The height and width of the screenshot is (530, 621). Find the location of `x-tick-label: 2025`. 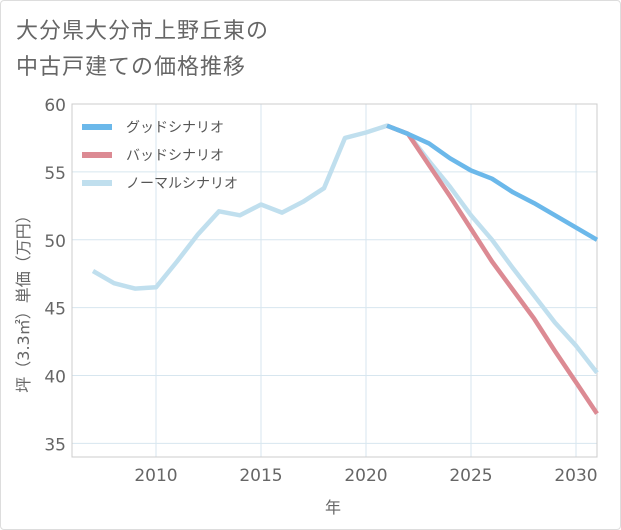

x-tick-label: 2025 is located at coordinates (470, 476).